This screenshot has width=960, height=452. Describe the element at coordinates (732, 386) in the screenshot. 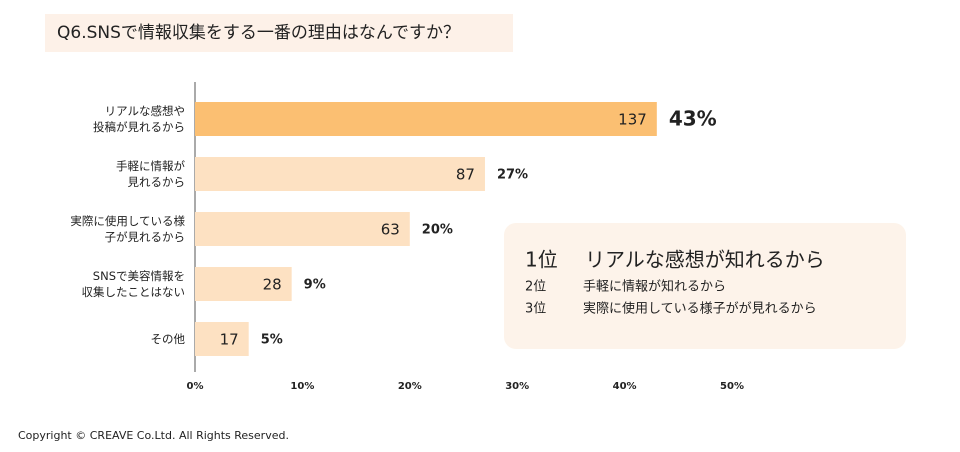

I see `x-tick-label: 50%` at that location.